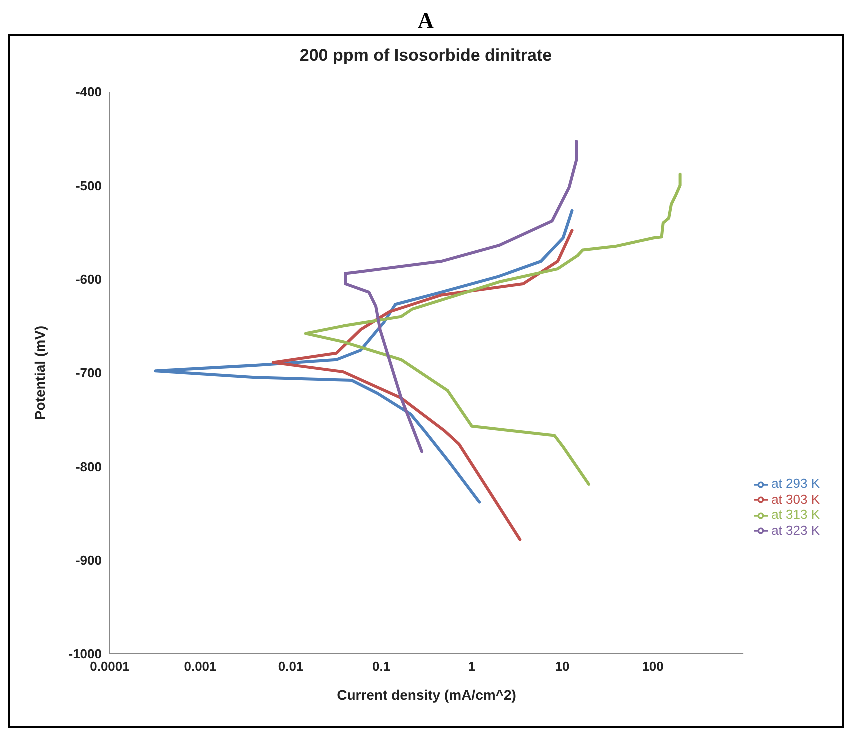  What do you see at coordinates (426, 21) in the screenshot?
I see `text: A` at bounding box center [426, 21].